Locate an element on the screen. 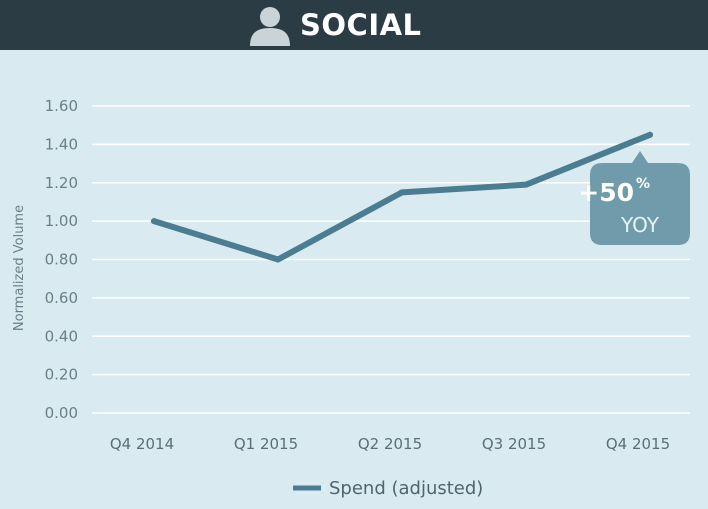 The height and width of the screenshot is (509, 708). y-tick-label: 0.80 is located at coordinates (61, 260).